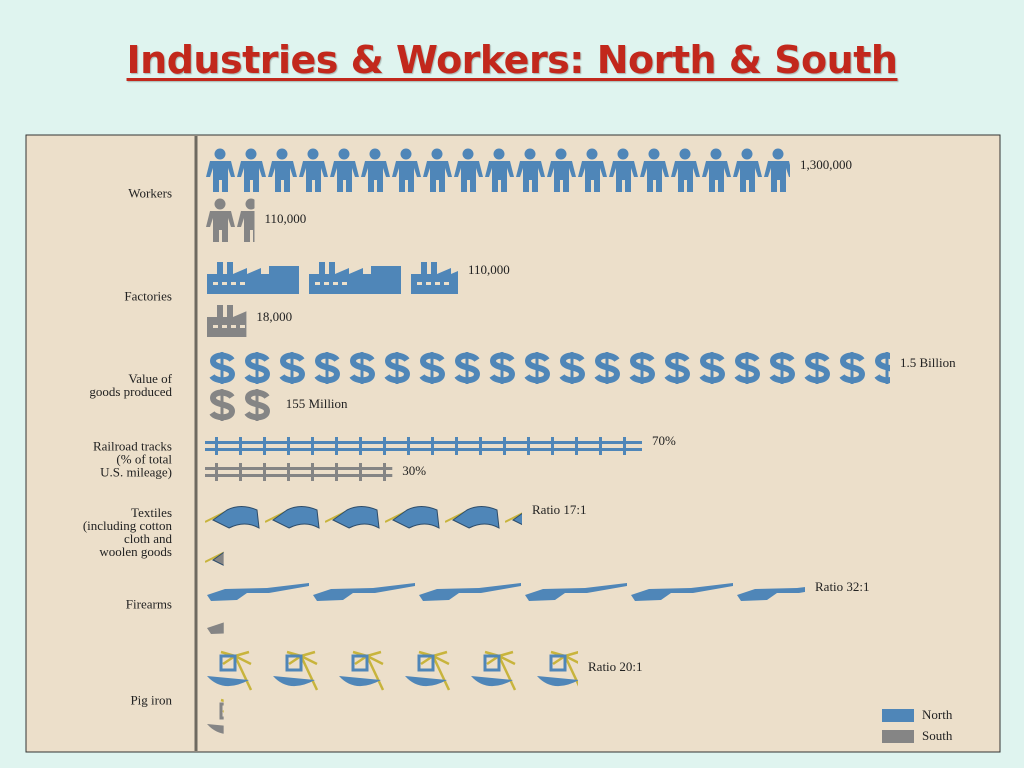  Describe the element at coordinates (664, 440) in the screenshot. I see `value-label: 70%` at that location.